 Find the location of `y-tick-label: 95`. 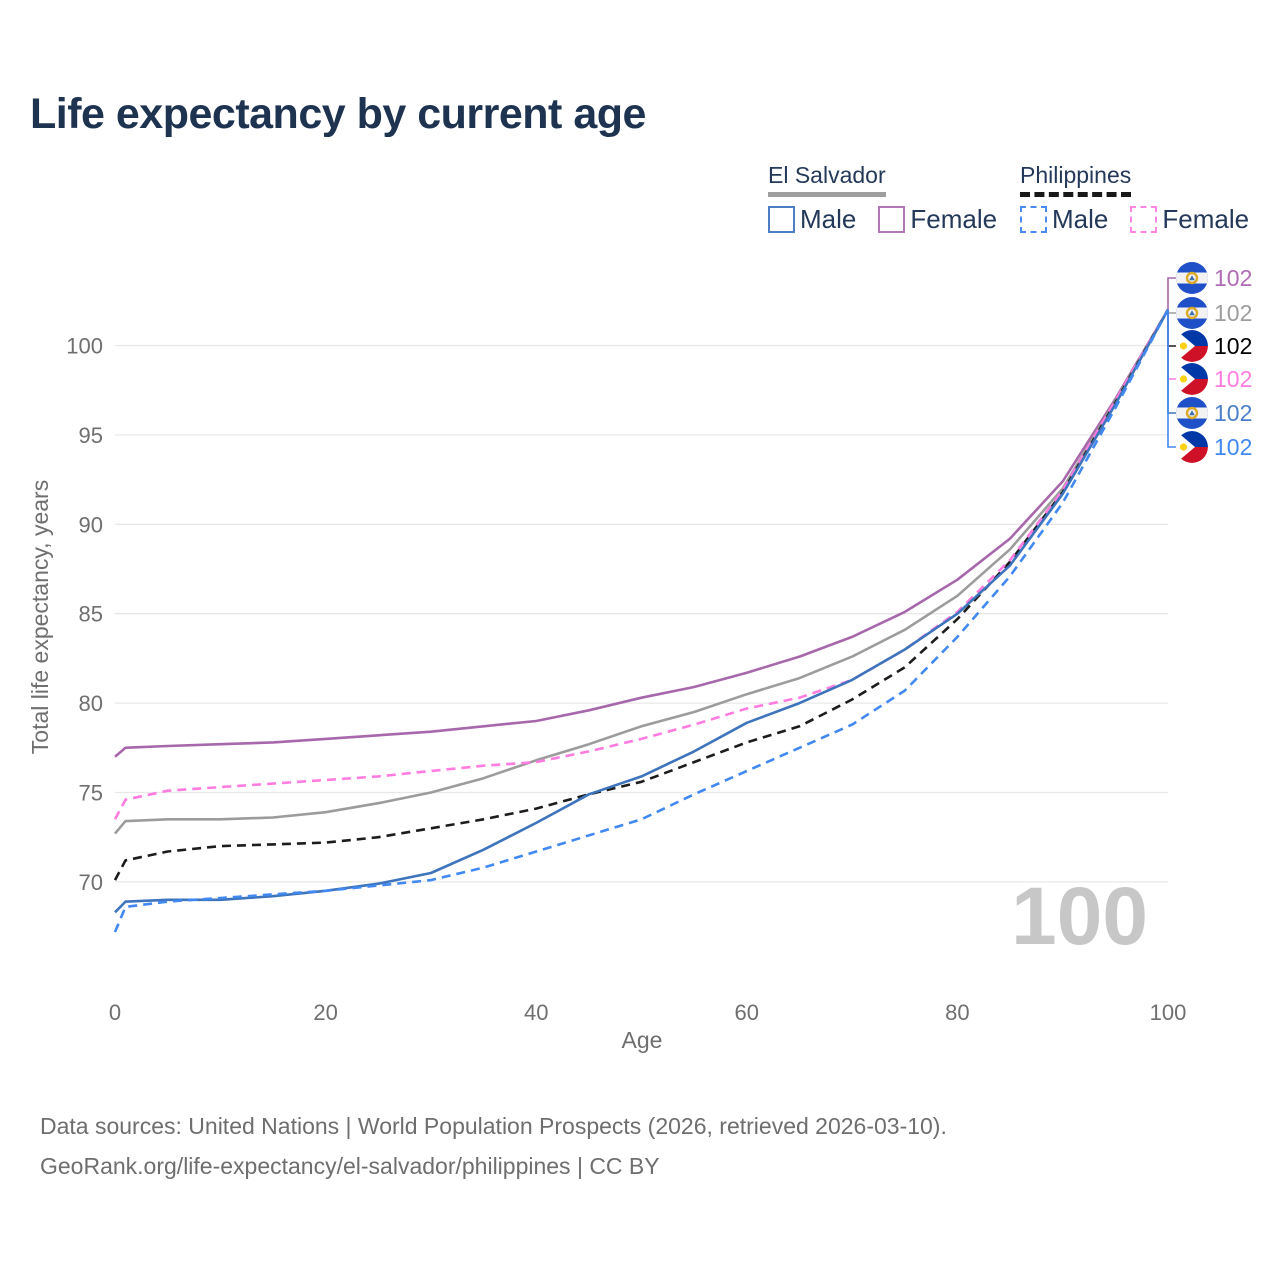

y-tick-label: 95 is located at coordinates (91, 435).